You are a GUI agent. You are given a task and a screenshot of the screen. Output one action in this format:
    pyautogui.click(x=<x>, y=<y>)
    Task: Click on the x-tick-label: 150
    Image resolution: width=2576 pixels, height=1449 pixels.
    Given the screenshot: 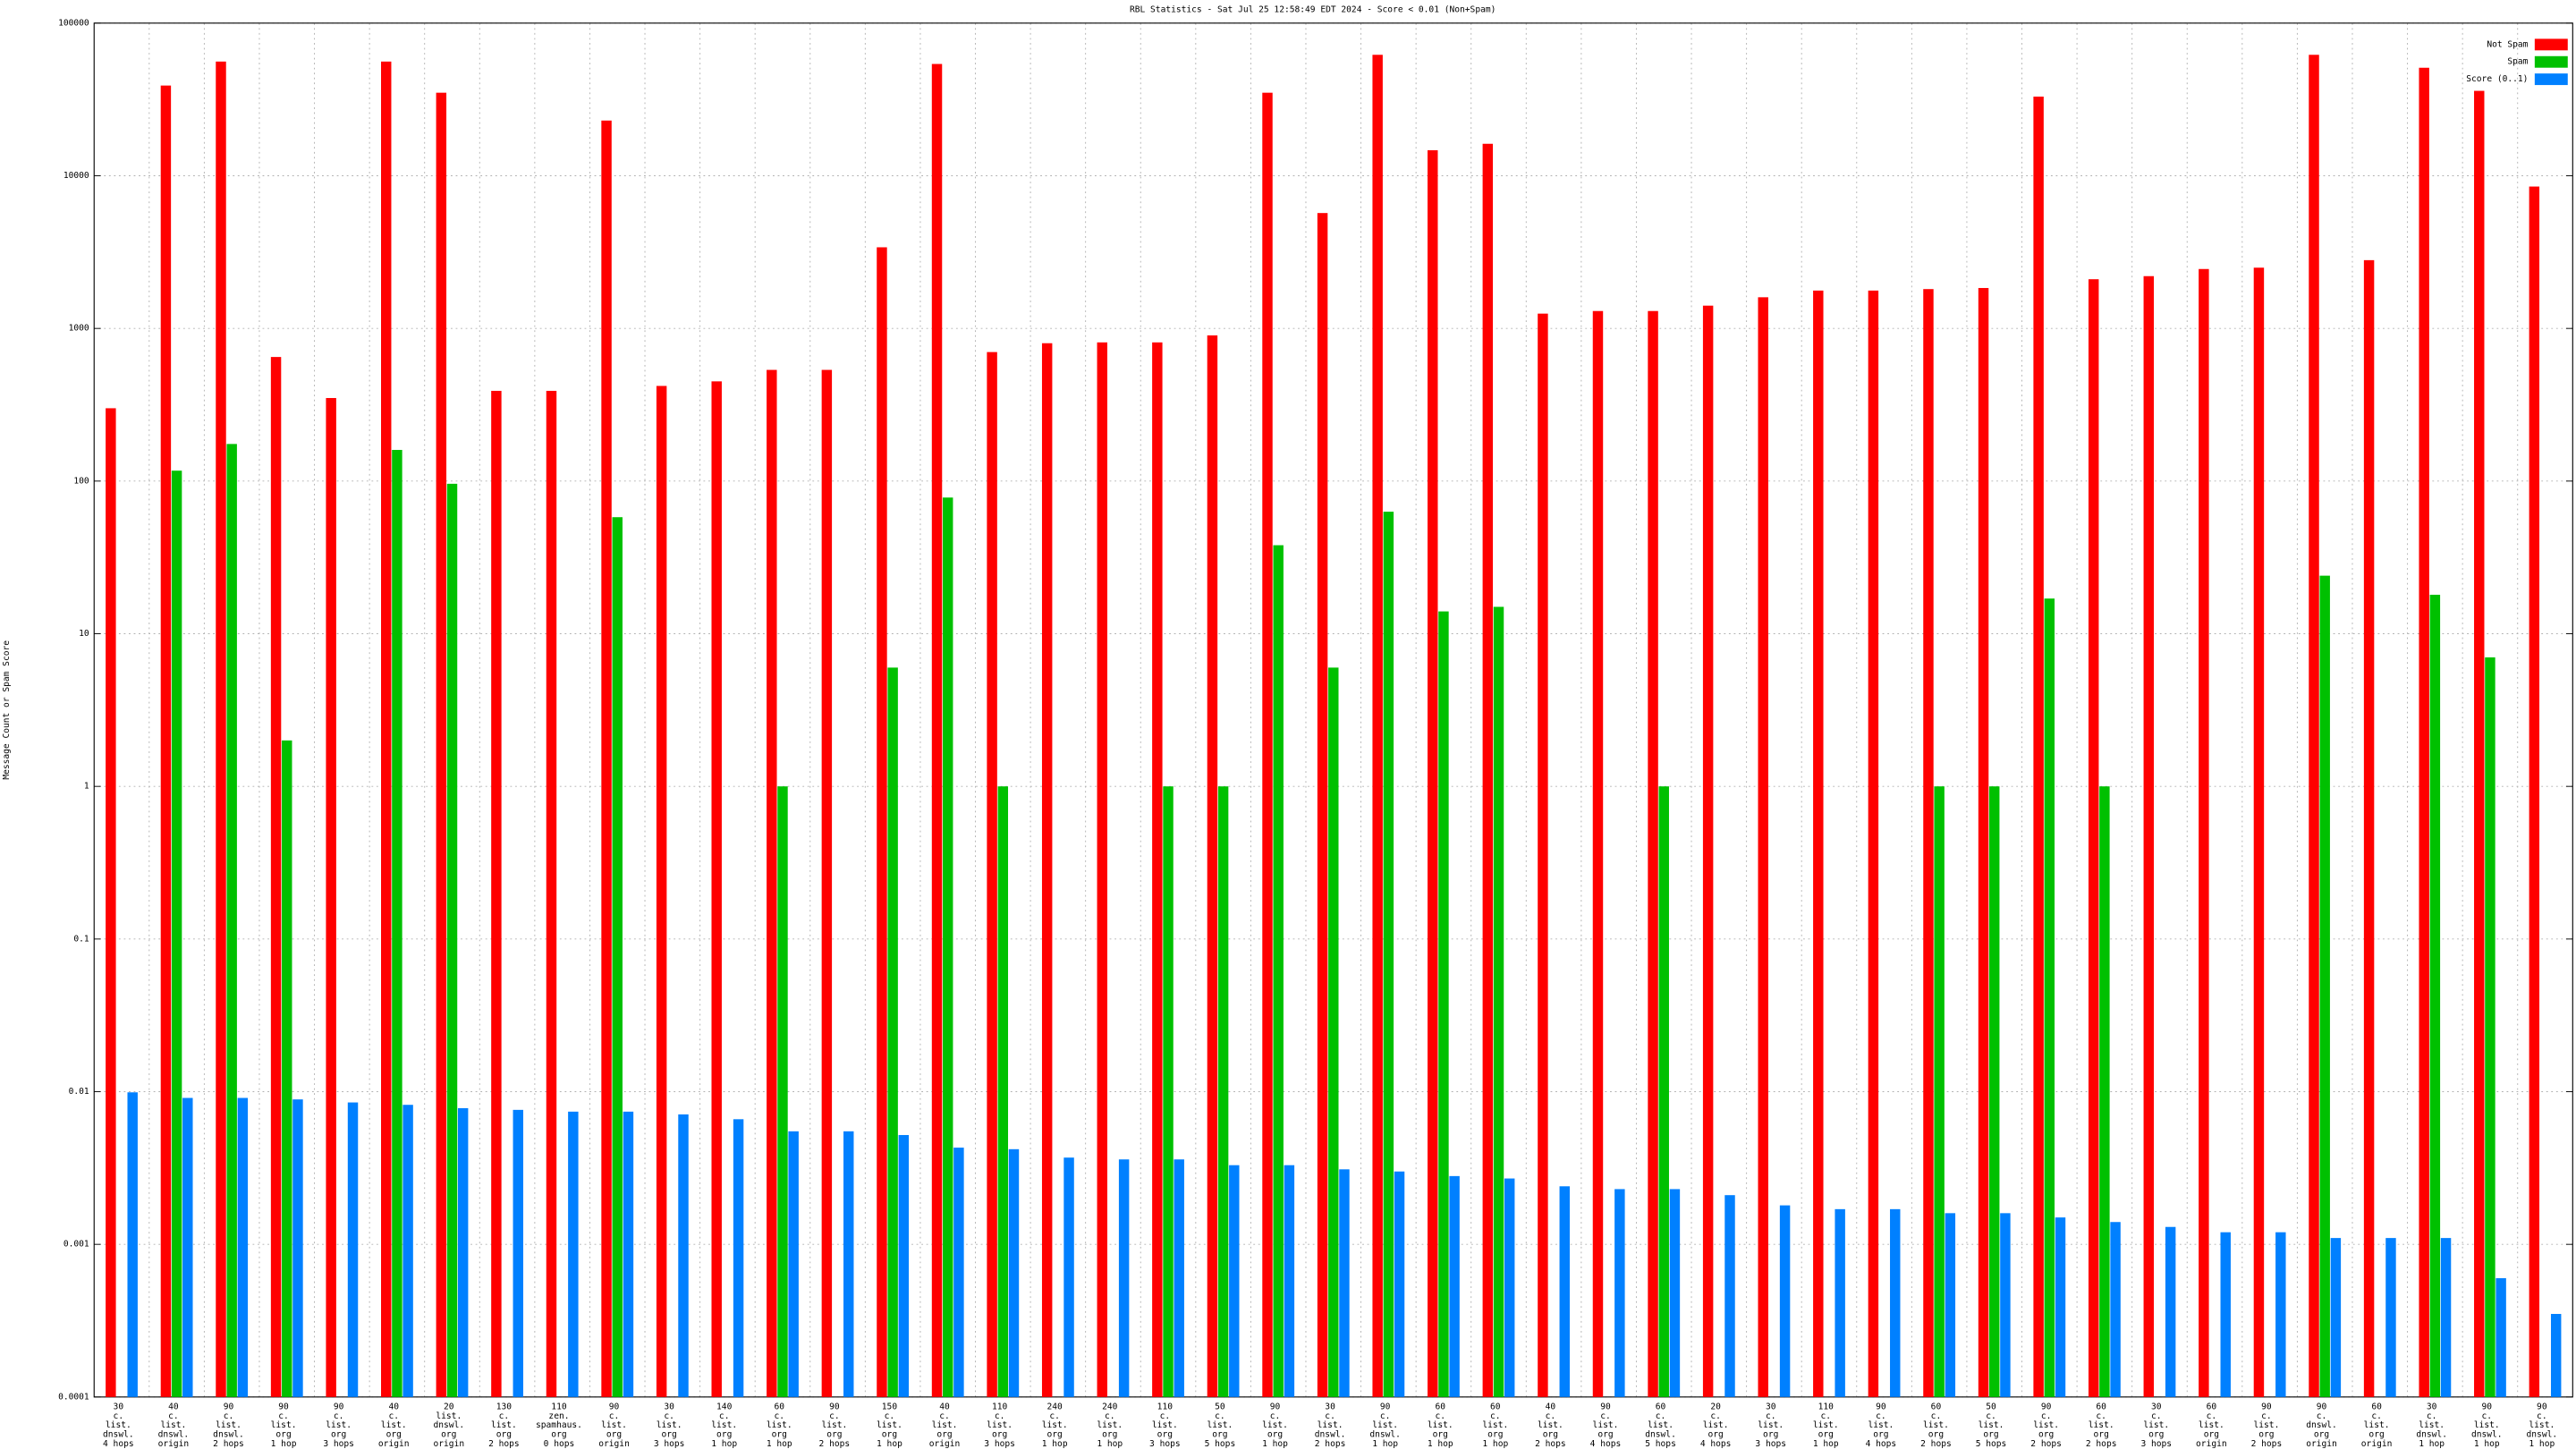 What is the action you would take?
    pyautogui.click(x=890, y=1406)
    